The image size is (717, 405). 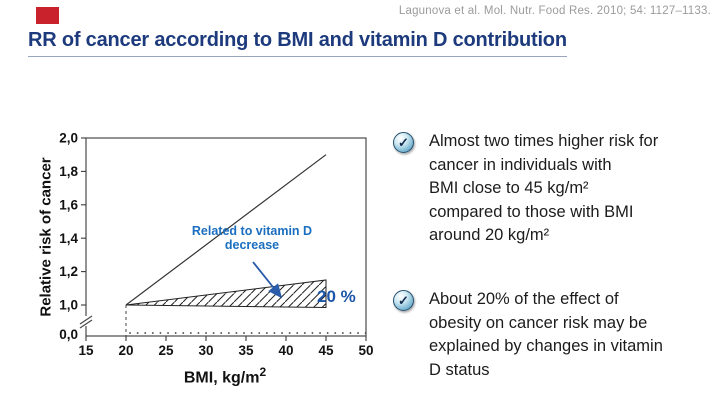 I want to click on x-axis-label: BMI, kg/m2, so click(x=225, y=376).